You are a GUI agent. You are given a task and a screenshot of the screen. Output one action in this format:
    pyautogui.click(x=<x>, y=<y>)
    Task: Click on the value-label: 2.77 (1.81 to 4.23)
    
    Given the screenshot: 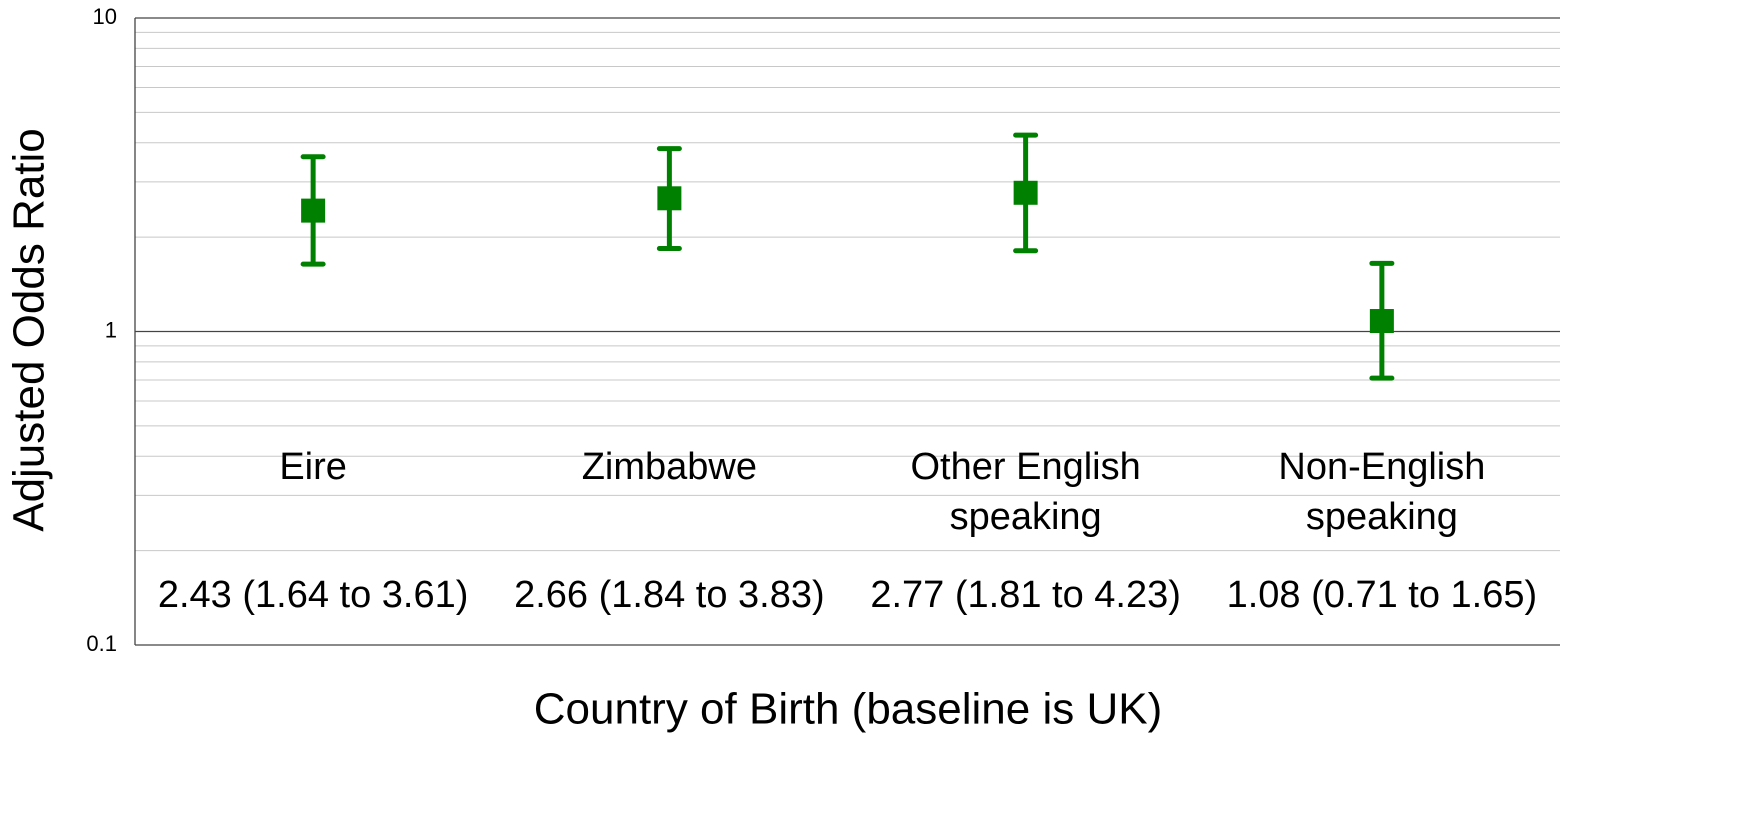 What is the action you would take?
    pyautogui.click(x=1025, y=595)
    